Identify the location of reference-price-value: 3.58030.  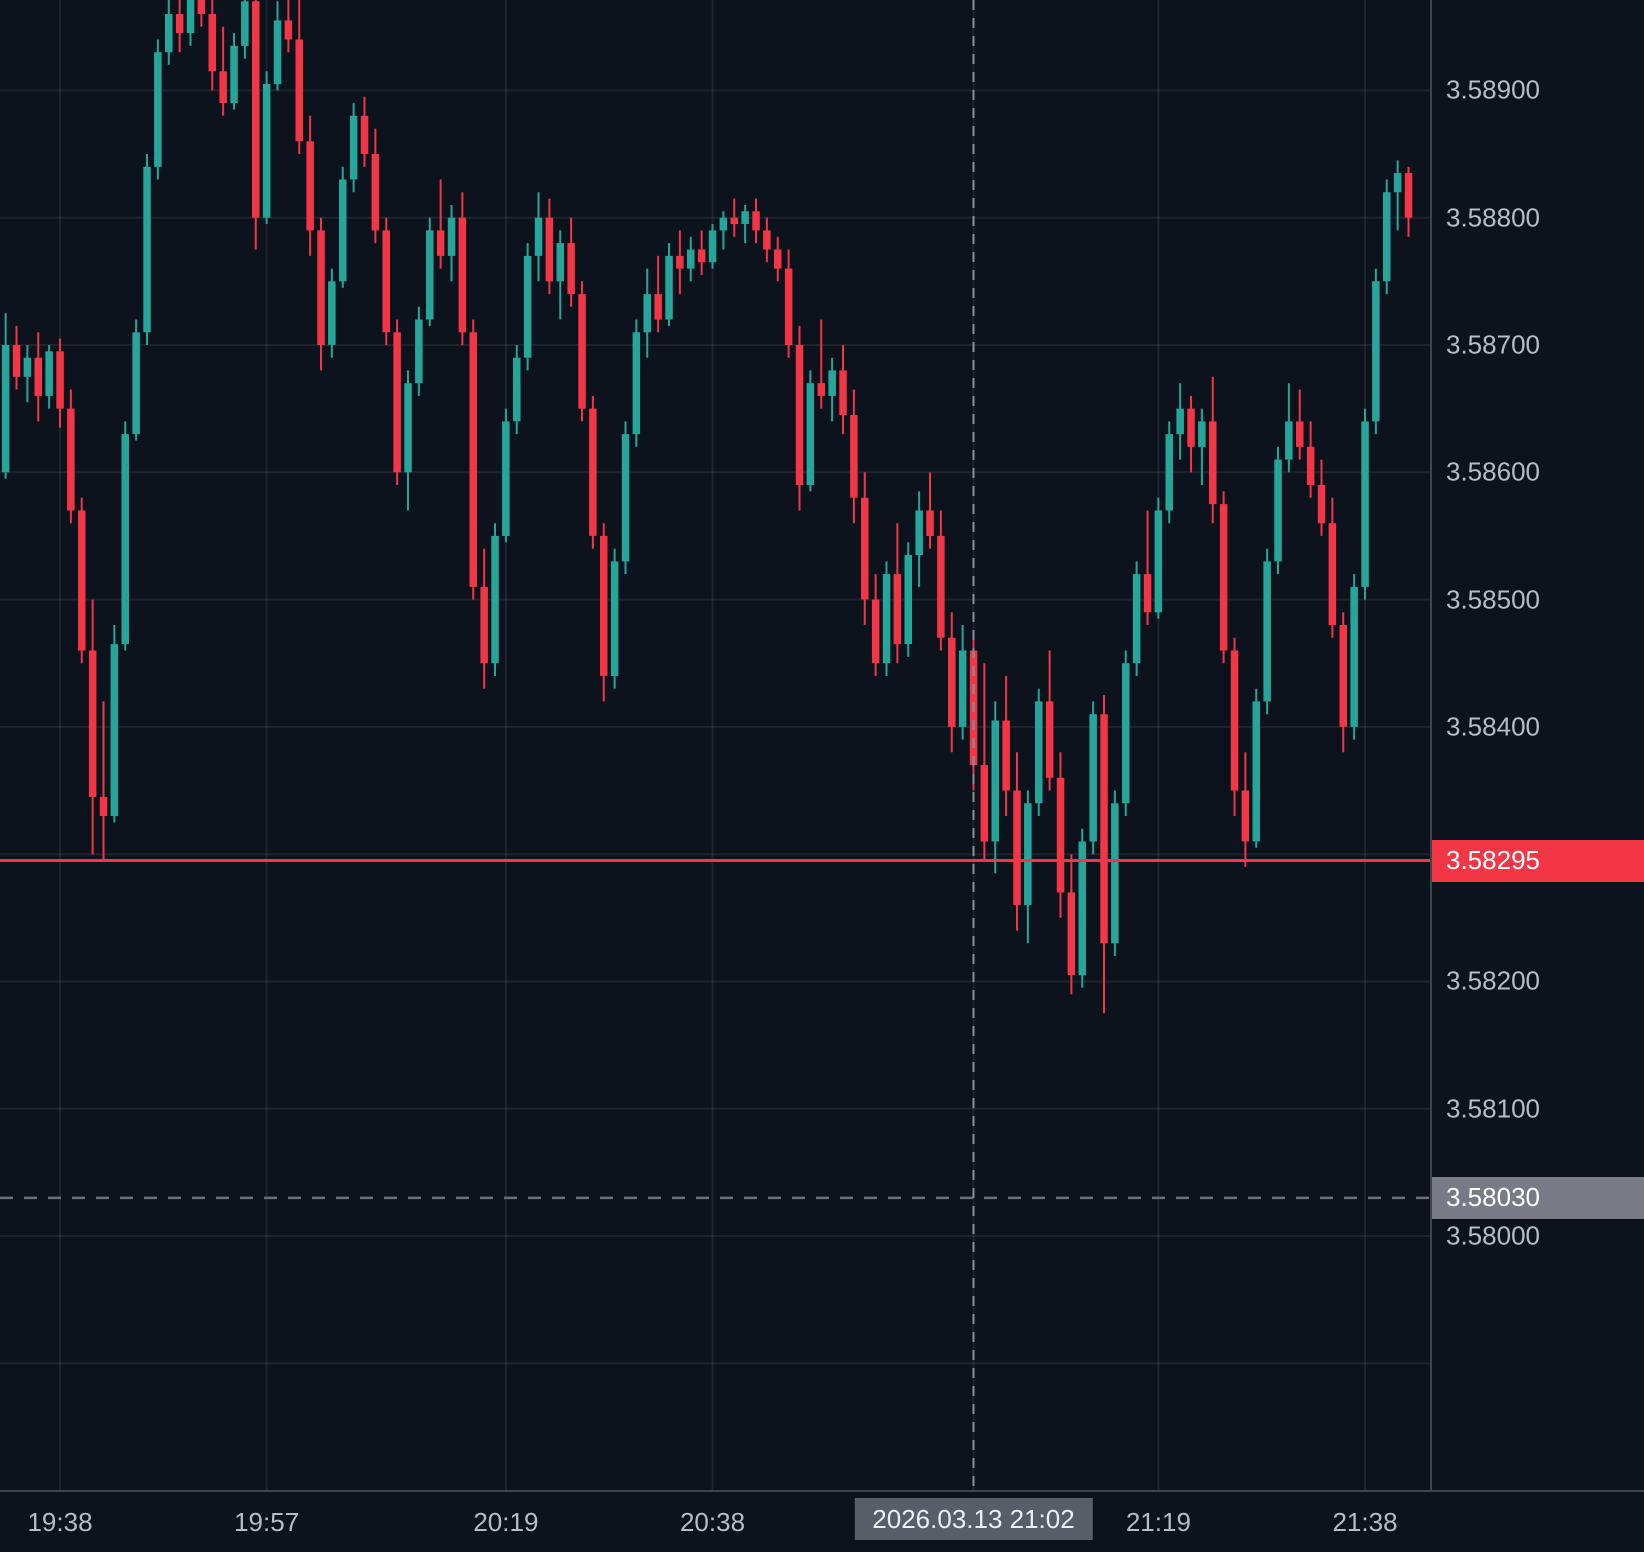
(1493, 1197).